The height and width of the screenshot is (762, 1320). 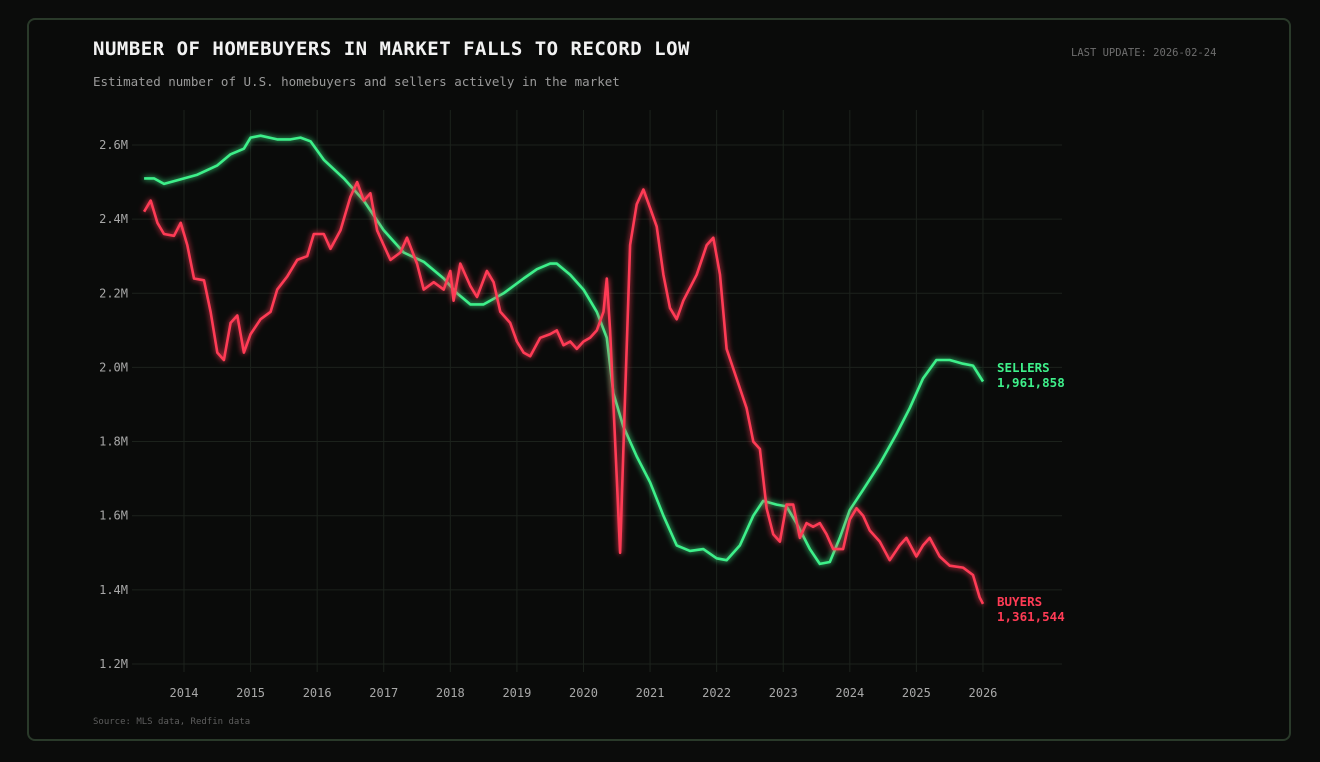 What do you see at coordinates (849, 693) in the screenshot?
I see `x-tick-label: 2024` at bounding box center [849, 693].